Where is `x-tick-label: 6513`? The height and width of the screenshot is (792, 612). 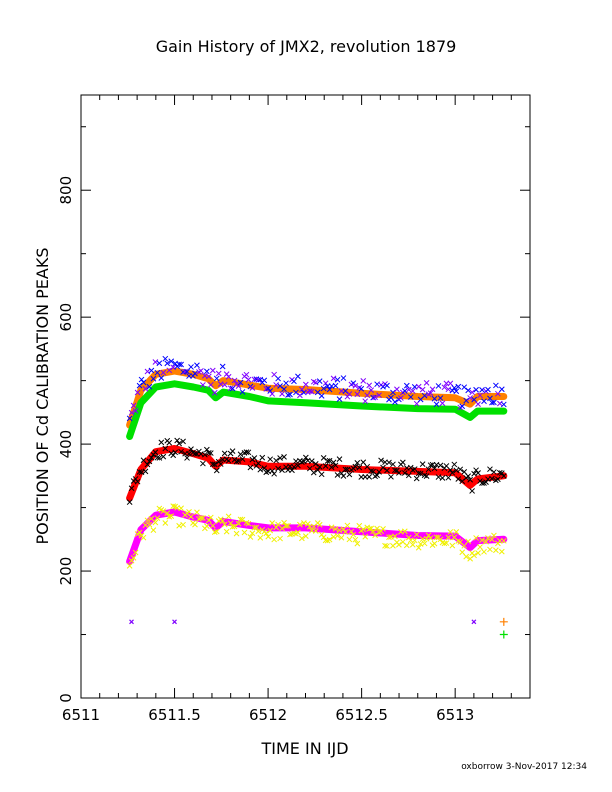
x-tick-label: 6513 is located at coordinates (455, 715).